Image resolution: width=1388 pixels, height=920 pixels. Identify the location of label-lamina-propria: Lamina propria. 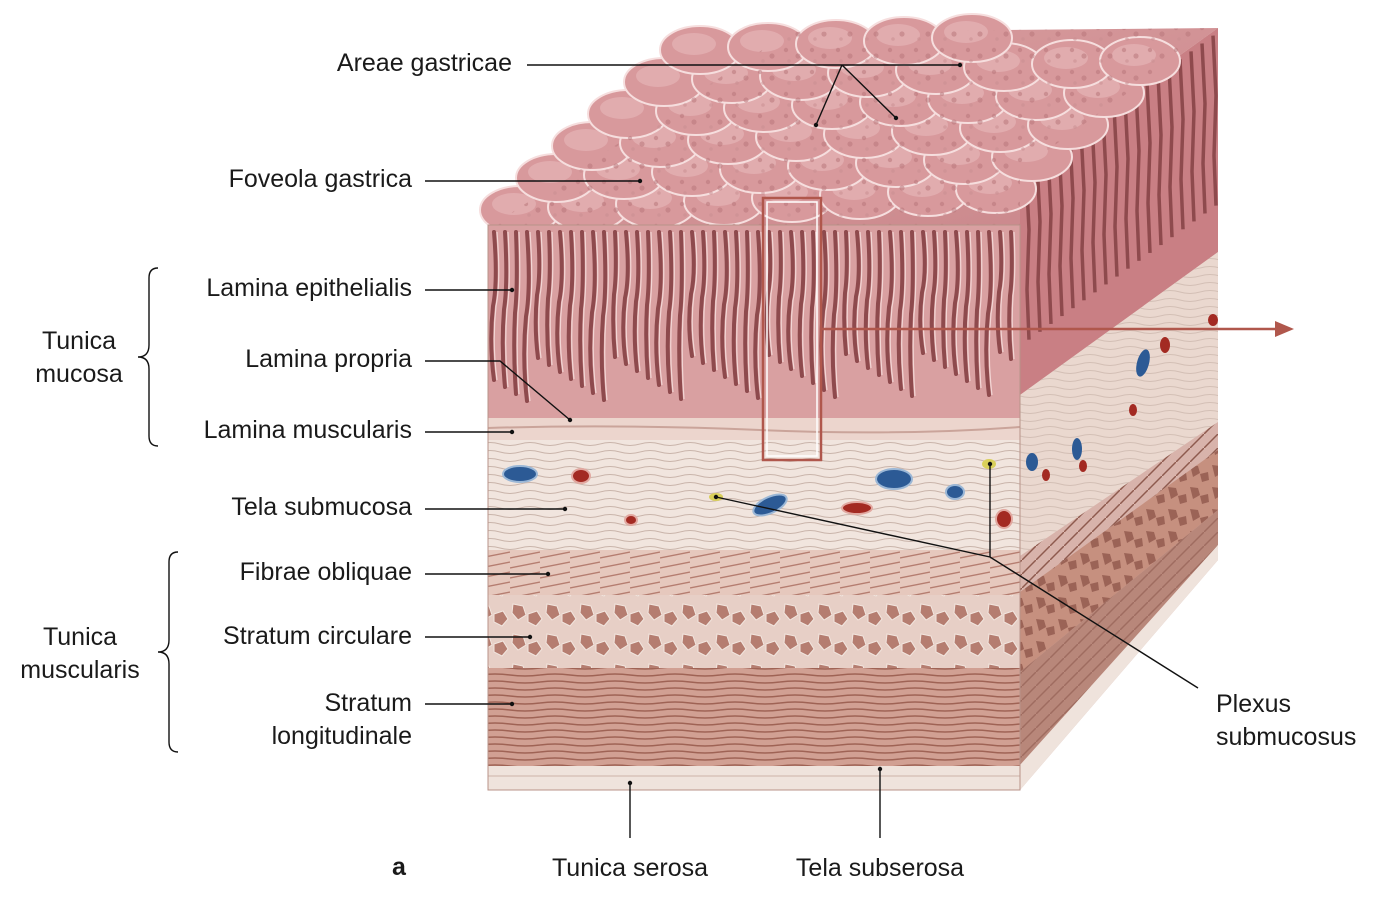
(328, 359).